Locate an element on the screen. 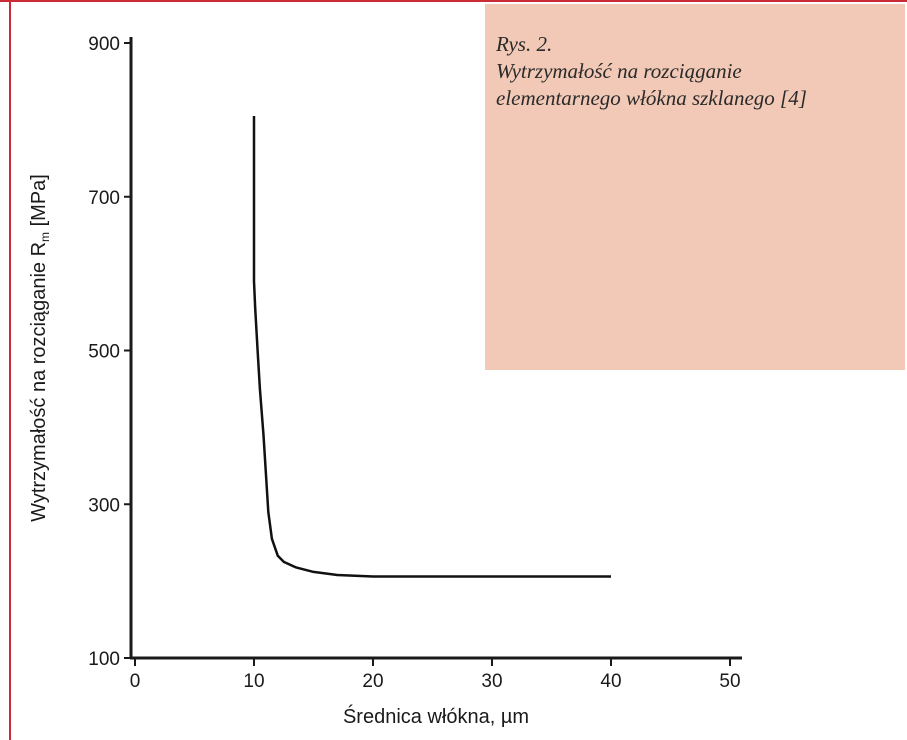 The image size is (907, 740). caption-title-line-1: Wytrzymałość na rozciąganie is located at coordinates (619, 71).